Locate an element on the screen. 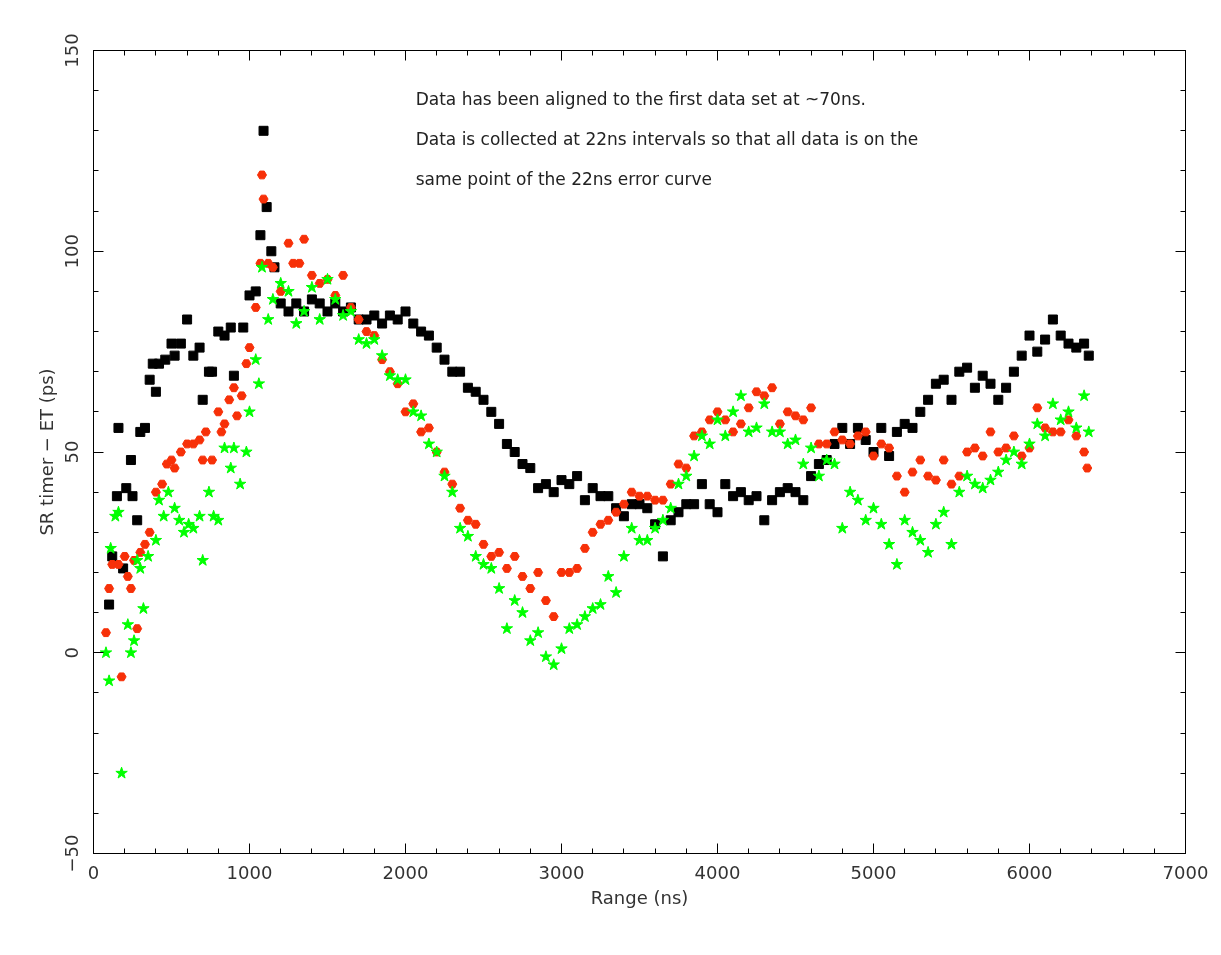  y-tick-label: −50 is located at coordinates (71, 853).